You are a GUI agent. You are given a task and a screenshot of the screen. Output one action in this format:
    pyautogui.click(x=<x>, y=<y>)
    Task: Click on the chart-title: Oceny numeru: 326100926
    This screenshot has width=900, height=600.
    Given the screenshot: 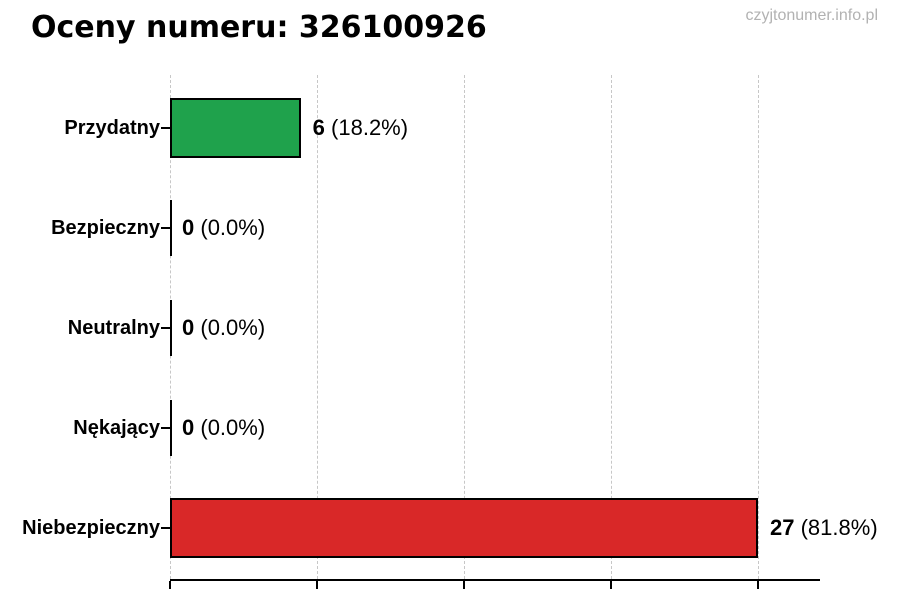 What is the action you would take?
    pyautogui.click(x=259, y=27)
    